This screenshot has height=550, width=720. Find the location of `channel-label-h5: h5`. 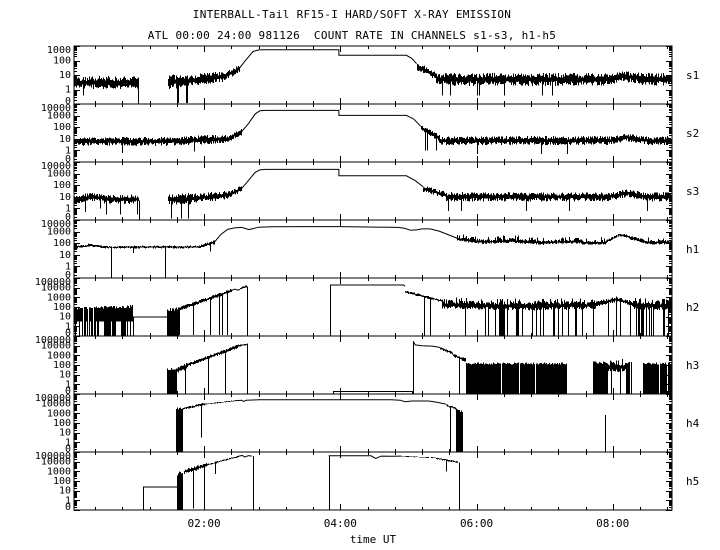

channel-label-h5: h5 is located at coordinates (692, 481).